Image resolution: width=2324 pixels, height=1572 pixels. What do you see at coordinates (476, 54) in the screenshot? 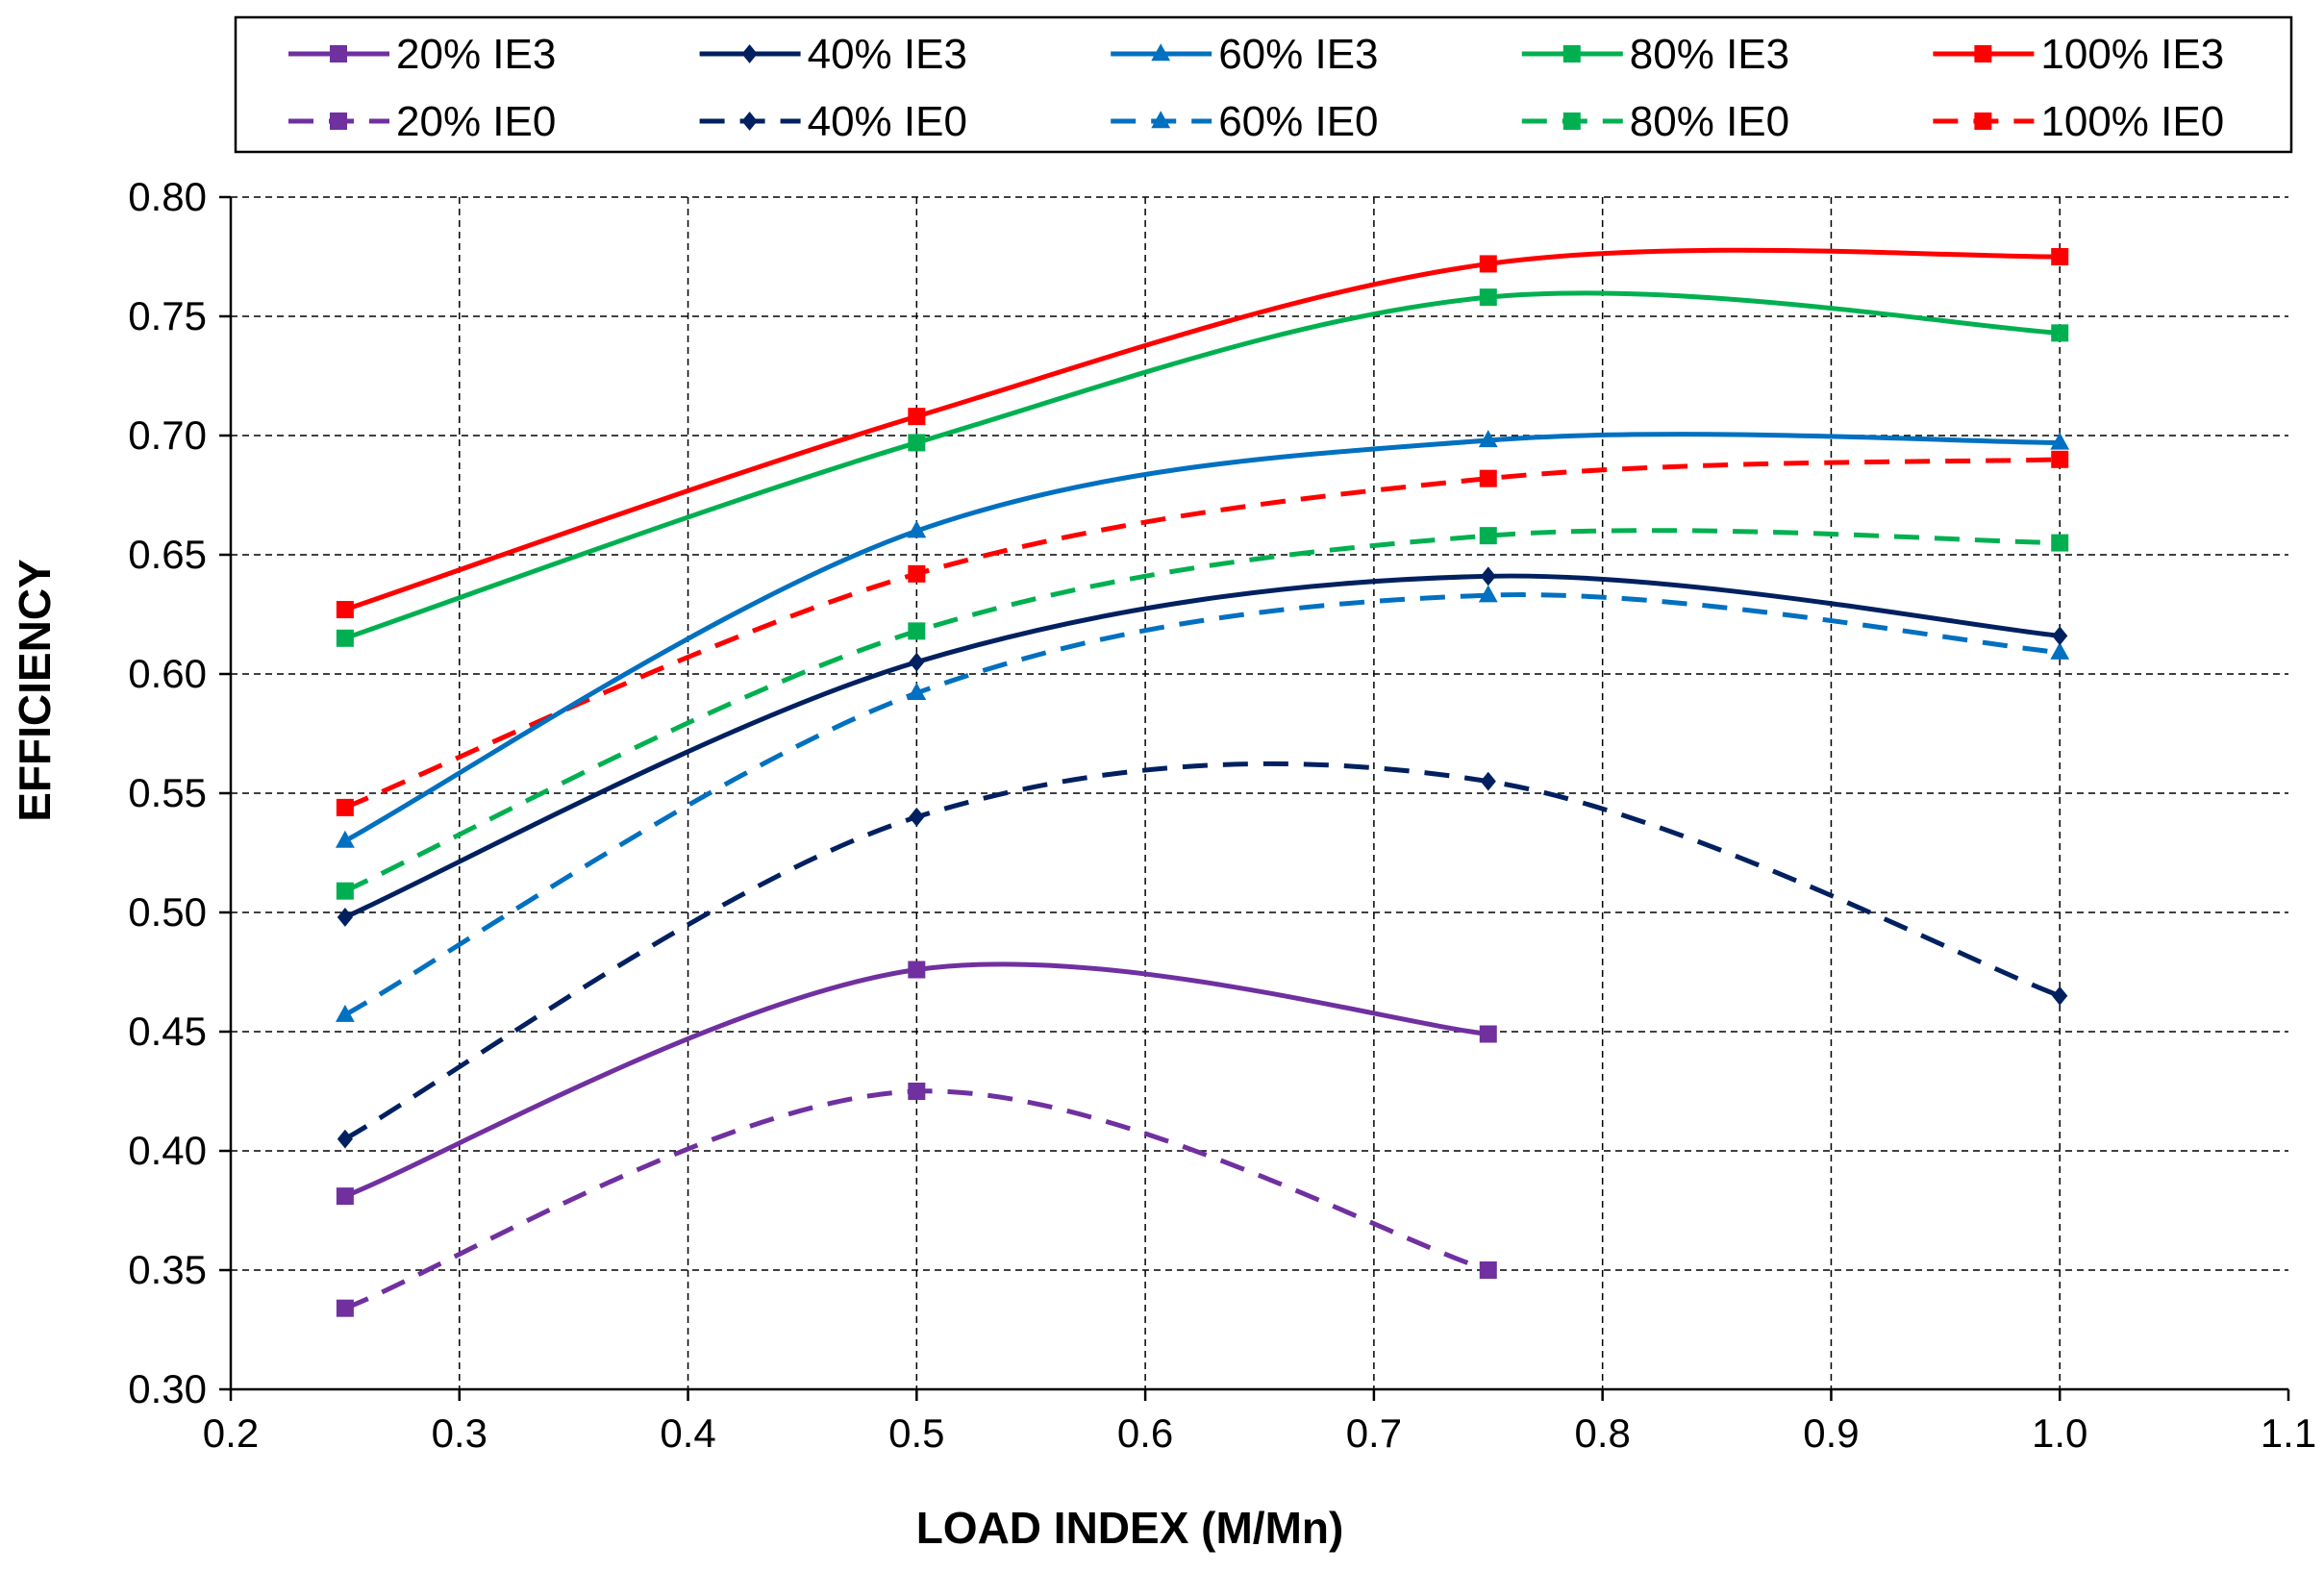
I see `legend-label: 20% IE3` at bounding box center [476, 54].